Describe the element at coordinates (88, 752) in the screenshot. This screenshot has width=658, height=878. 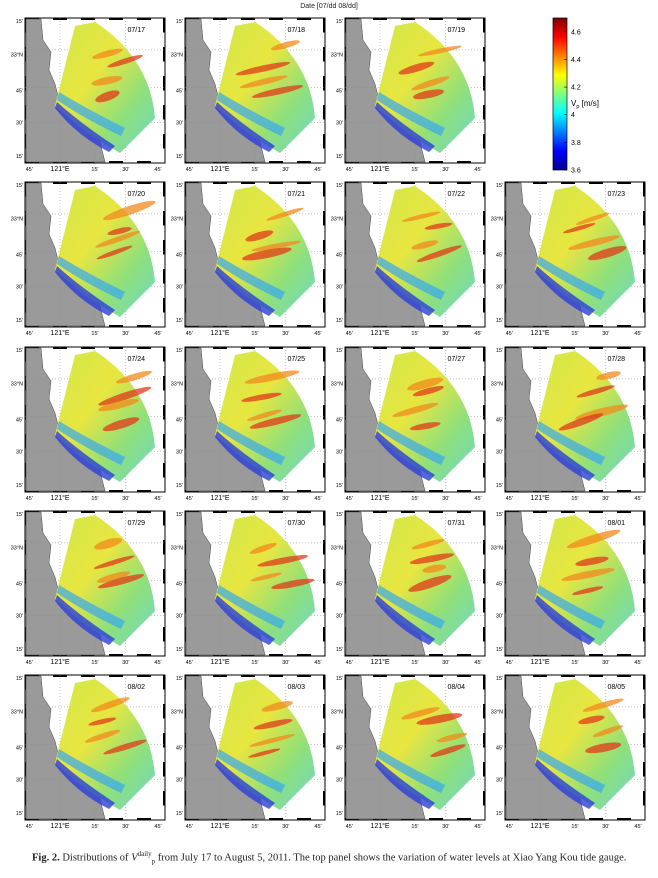
I see `map-panel-08-02: 08/02 15' 33°N 45' 30' 15' 45' 121°E 15' 30' 45'` at that location.